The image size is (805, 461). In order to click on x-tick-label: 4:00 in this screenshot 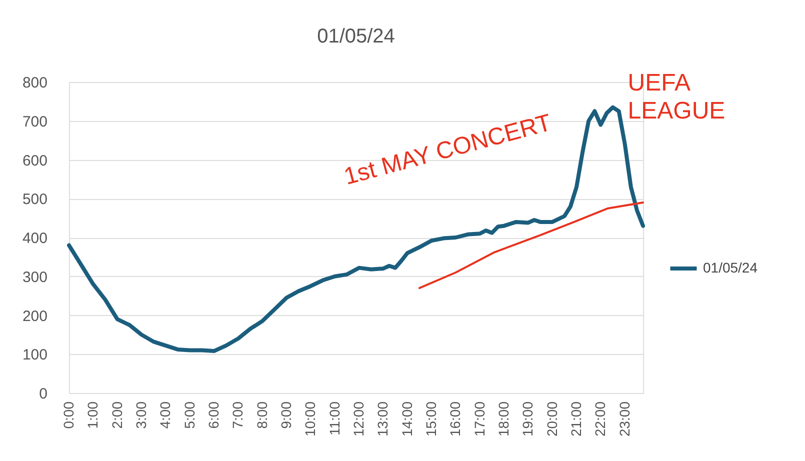, I will do `click(165, 415)`.